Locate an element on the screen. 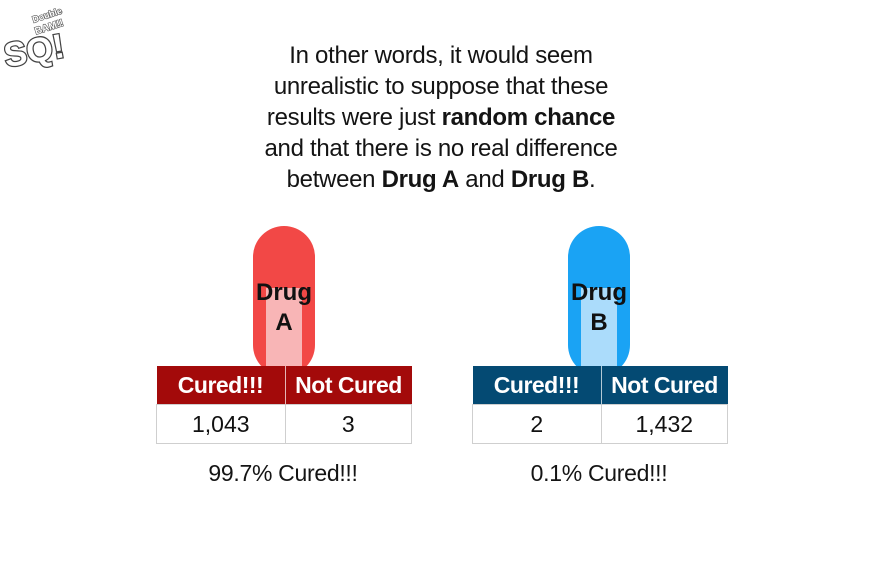  drug-a-table: Cured!!! Not Cured 1,043 3 is located at coordinates (284, 405).